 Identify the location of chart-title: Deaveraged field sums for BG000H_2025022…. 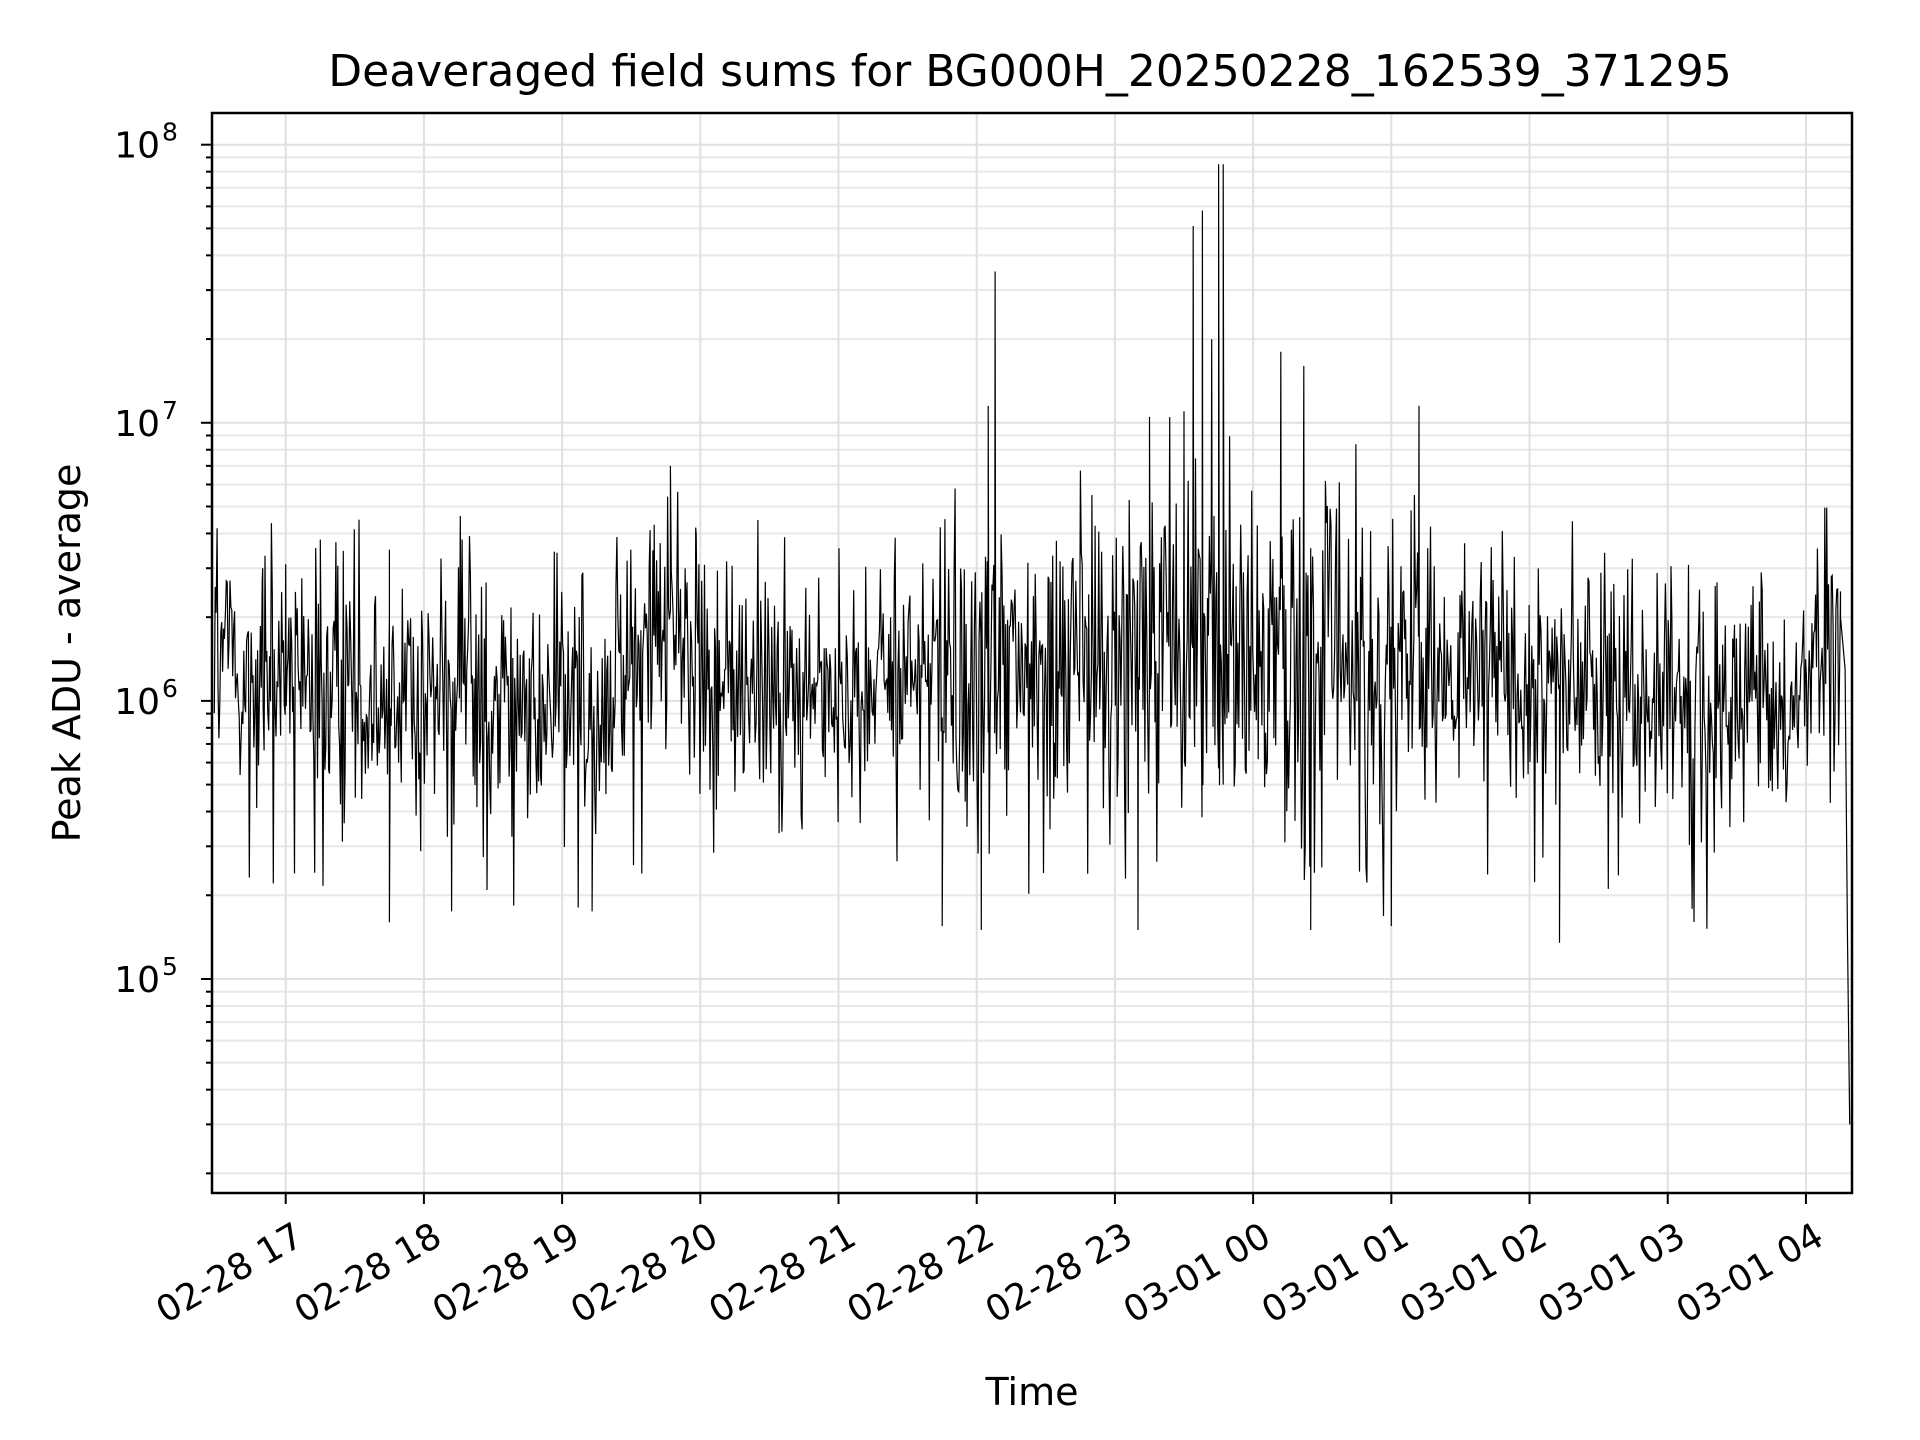
(1029, 71).